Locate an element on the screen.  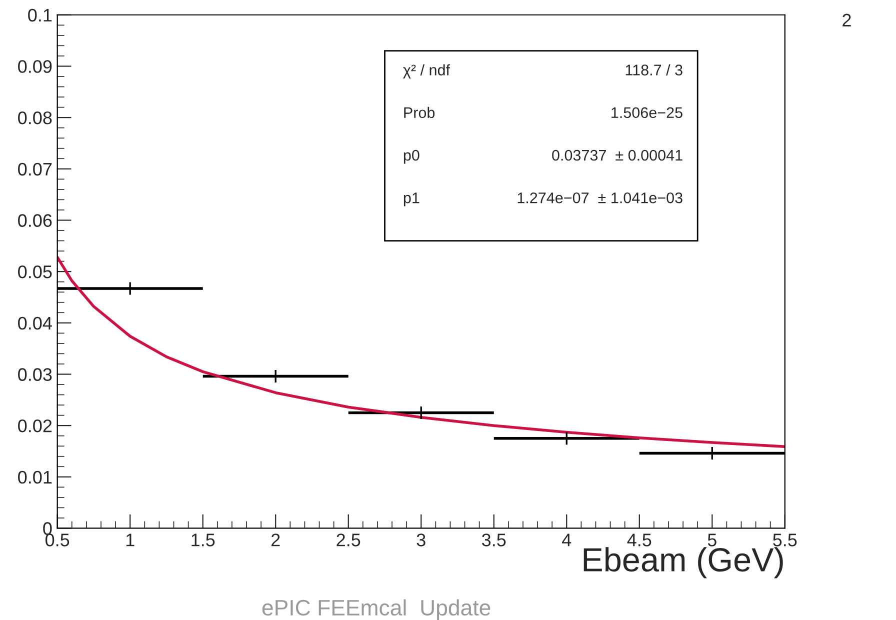
y-tick-label: 0.02 is located at coordinates (35, 426).